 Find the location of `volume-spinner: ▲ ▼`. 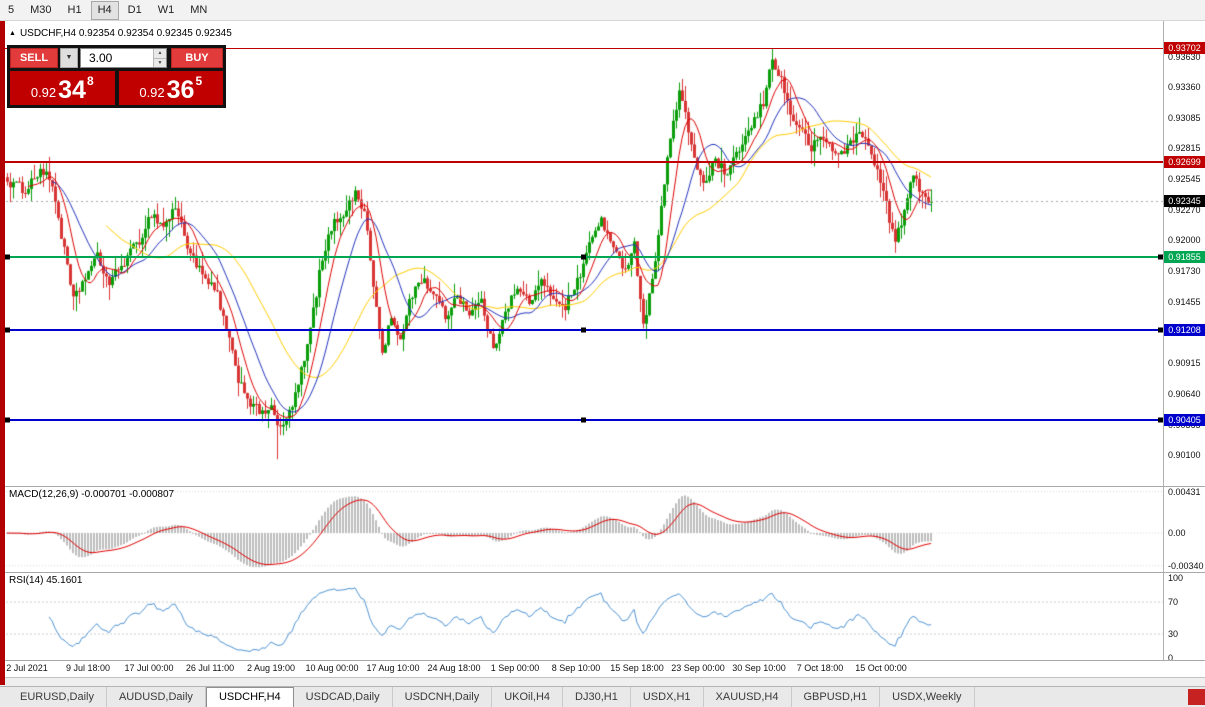

volume-spinner: ▲ ▼ is located at coordinates (159, 58).